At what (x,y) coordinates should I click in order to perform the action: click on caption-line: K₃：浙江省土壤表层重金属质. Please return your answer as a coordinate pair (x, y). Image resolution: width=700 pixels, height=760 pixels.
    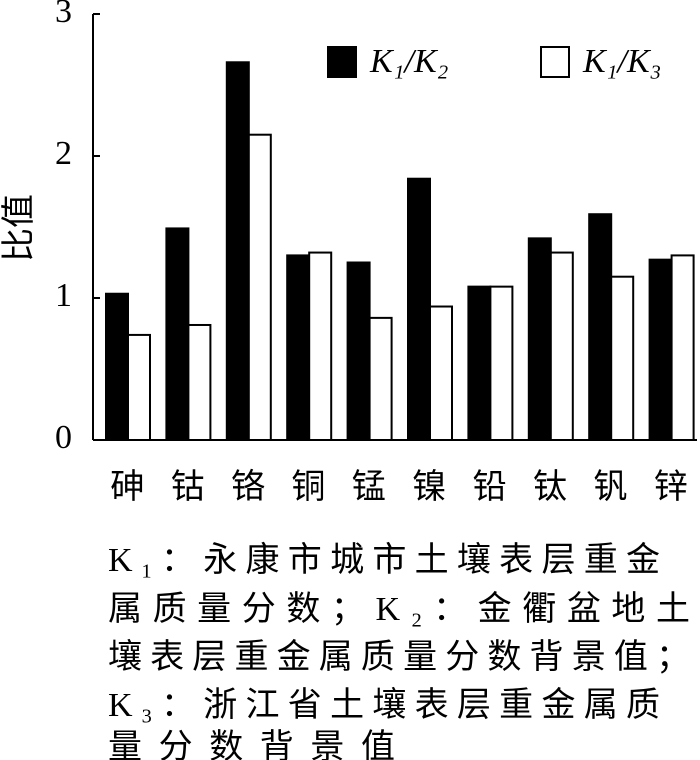
    Looking at the image, I should click on (384, 705).